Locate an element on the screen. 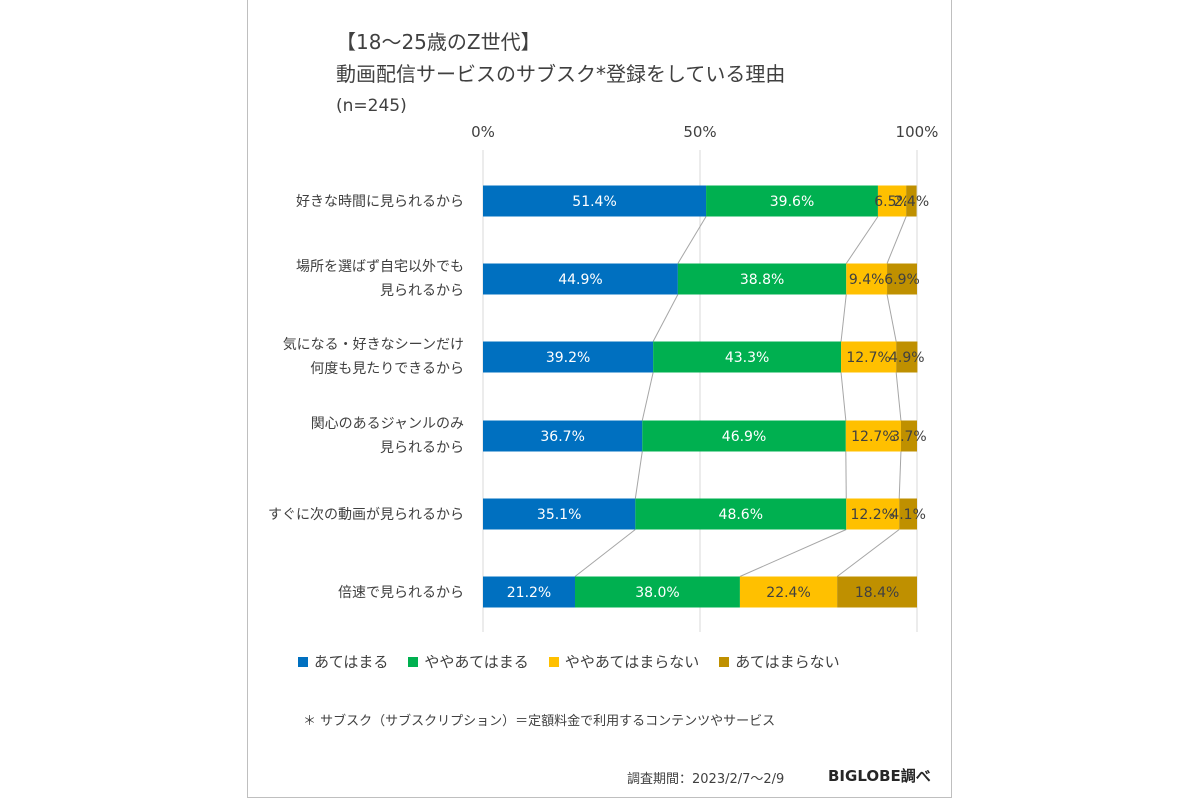 The height and width of the screenshot is (800, 1200). chart-title-line2: 動画配信サービスのサブスク*登録をしている理由 is located at coordinates (561, 74).